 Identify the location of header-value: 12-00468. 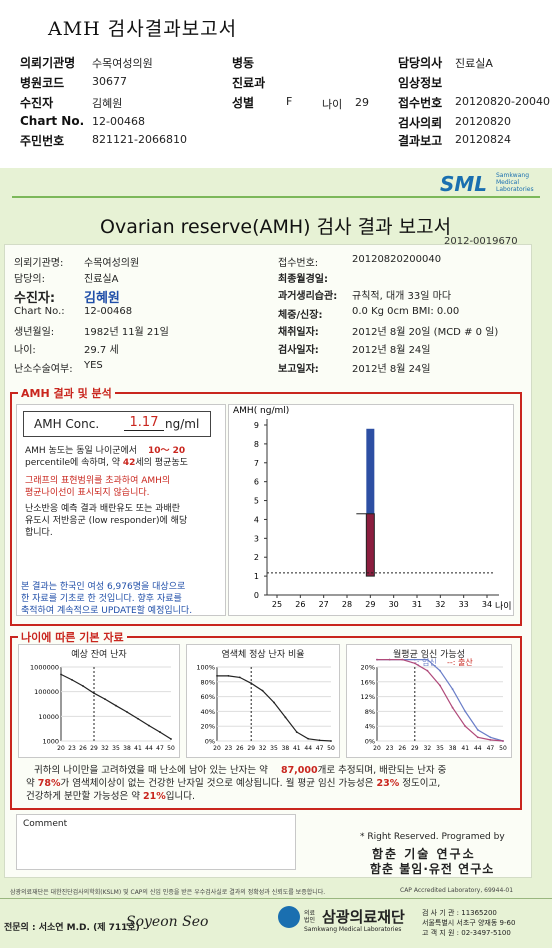
(118, 121).